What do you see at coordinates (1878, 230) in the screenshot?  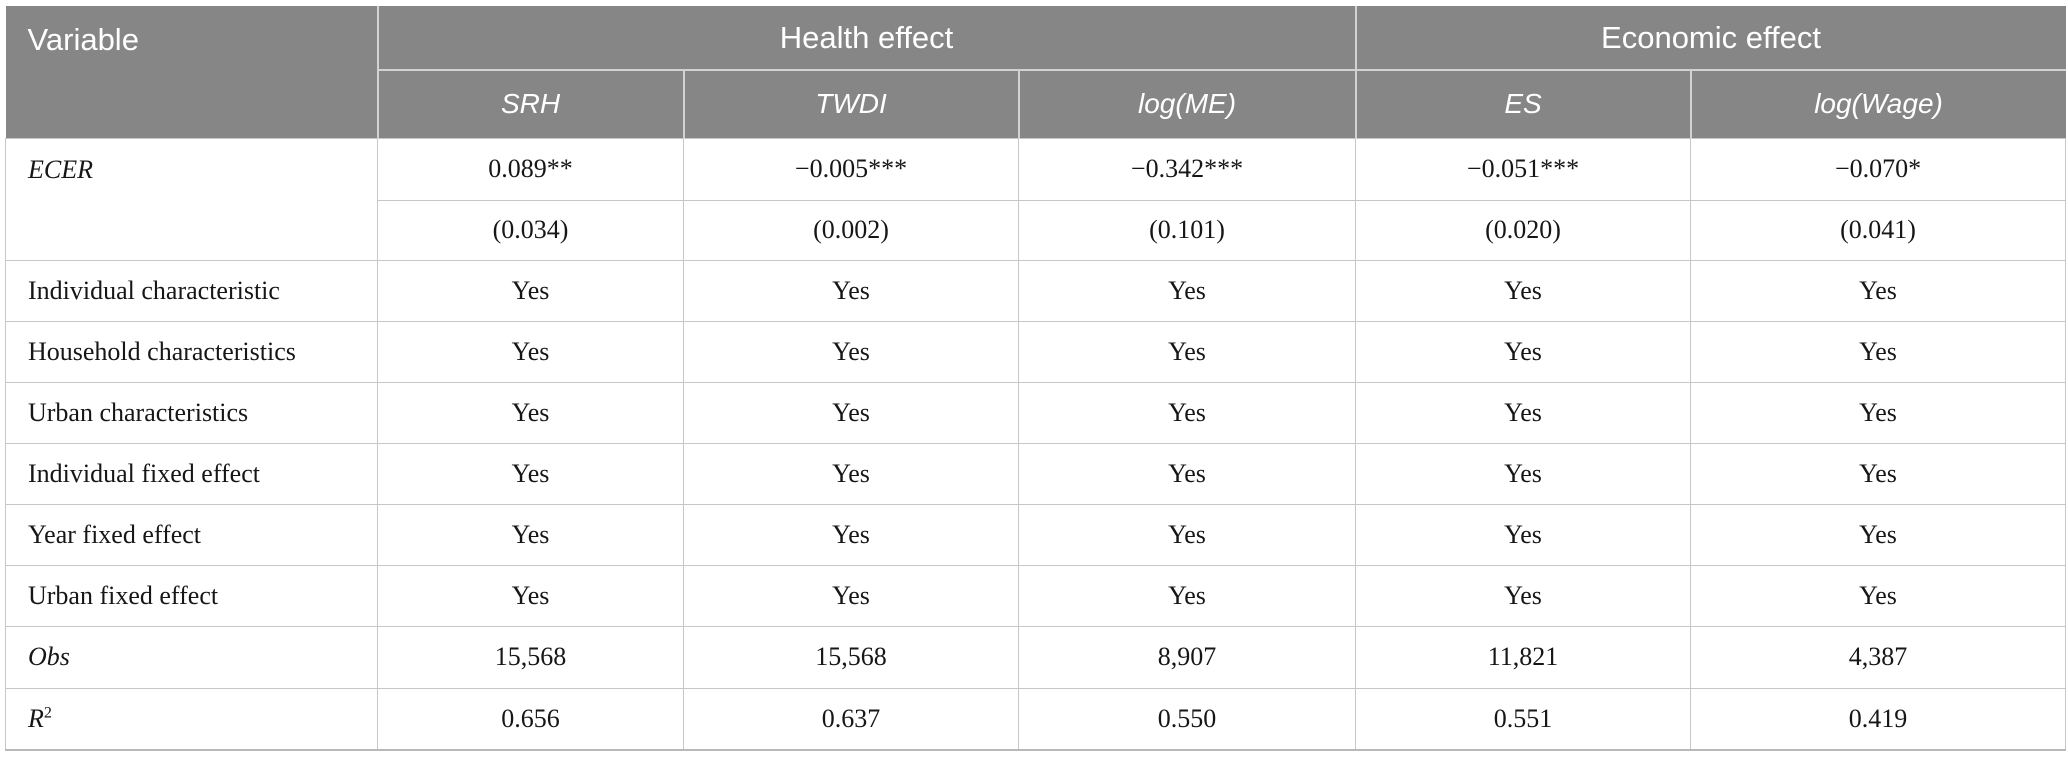 I see `value-cell: (0.041)` at bounding box center [1878, 230].